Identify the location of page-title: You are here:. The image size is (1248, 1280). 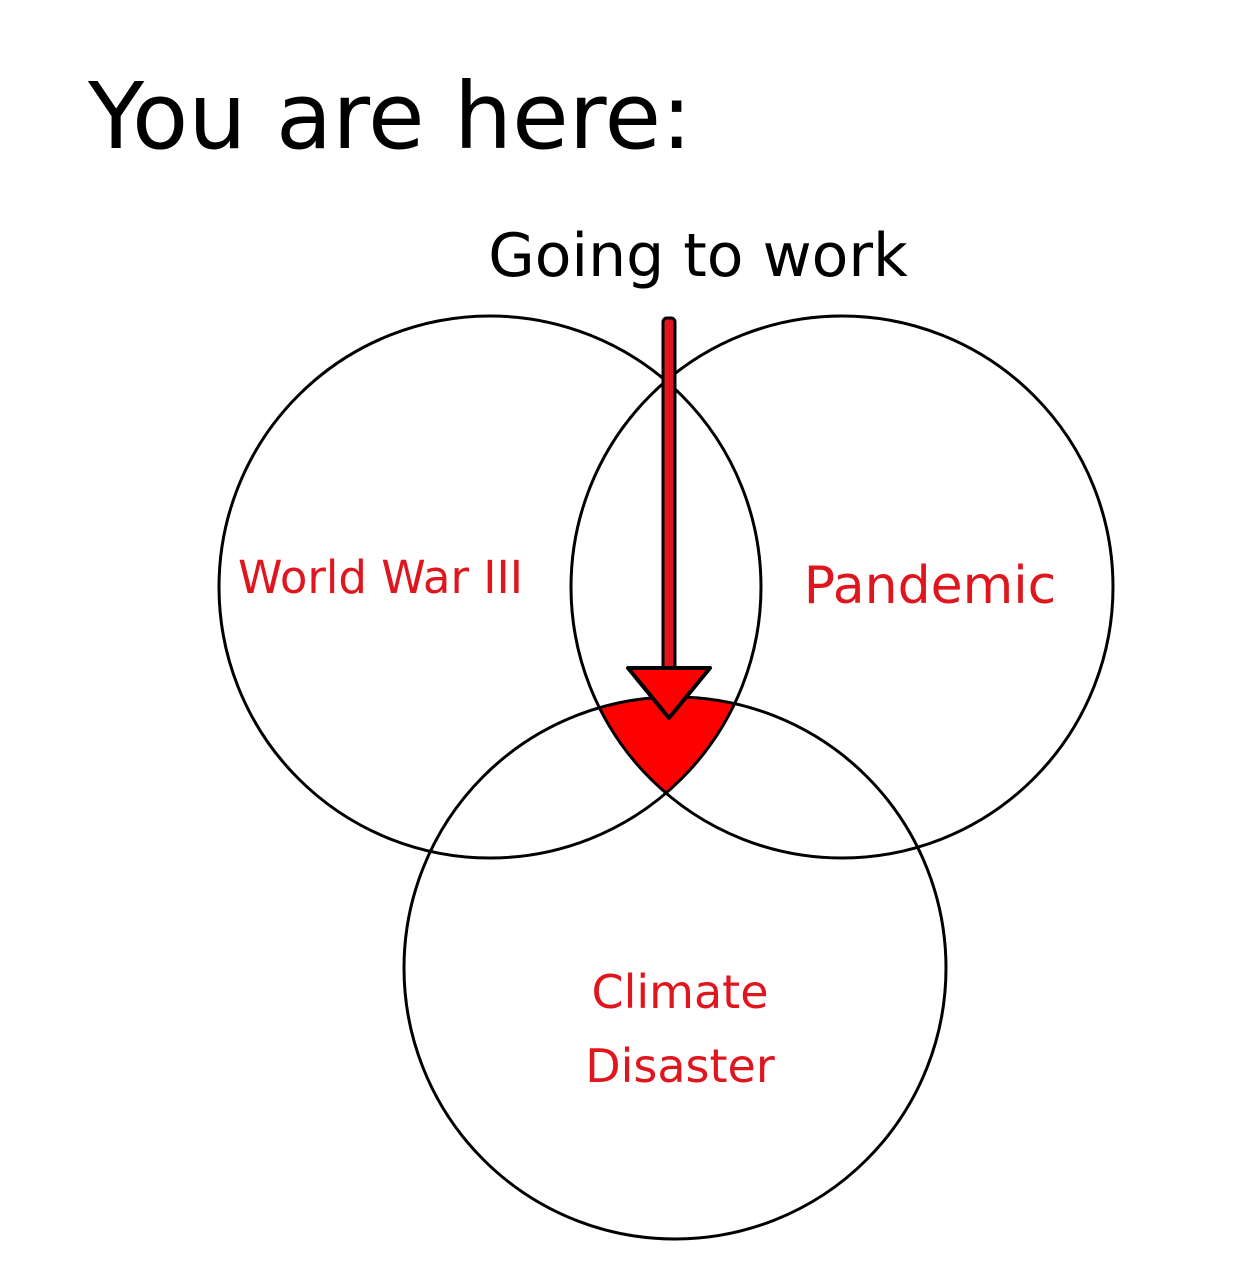
(389, 116).